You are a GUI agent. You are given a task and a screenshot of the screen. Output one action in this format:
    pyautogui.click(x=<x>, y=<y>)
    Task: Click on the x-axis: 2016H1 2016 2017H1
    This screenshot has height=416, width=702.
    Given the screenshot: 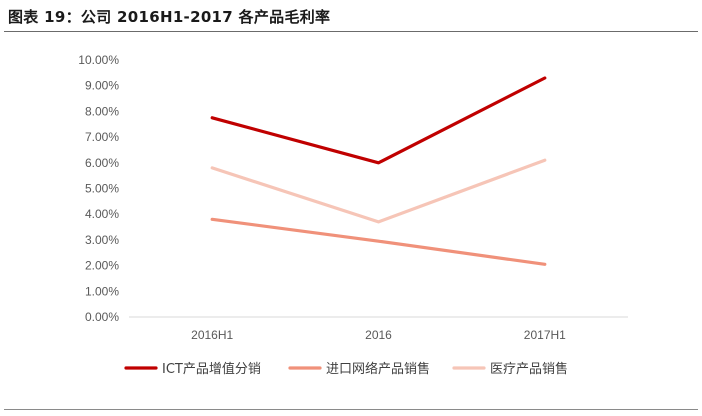 What is the action you would take?
    pyautogui.click(x=378, y=335)
    